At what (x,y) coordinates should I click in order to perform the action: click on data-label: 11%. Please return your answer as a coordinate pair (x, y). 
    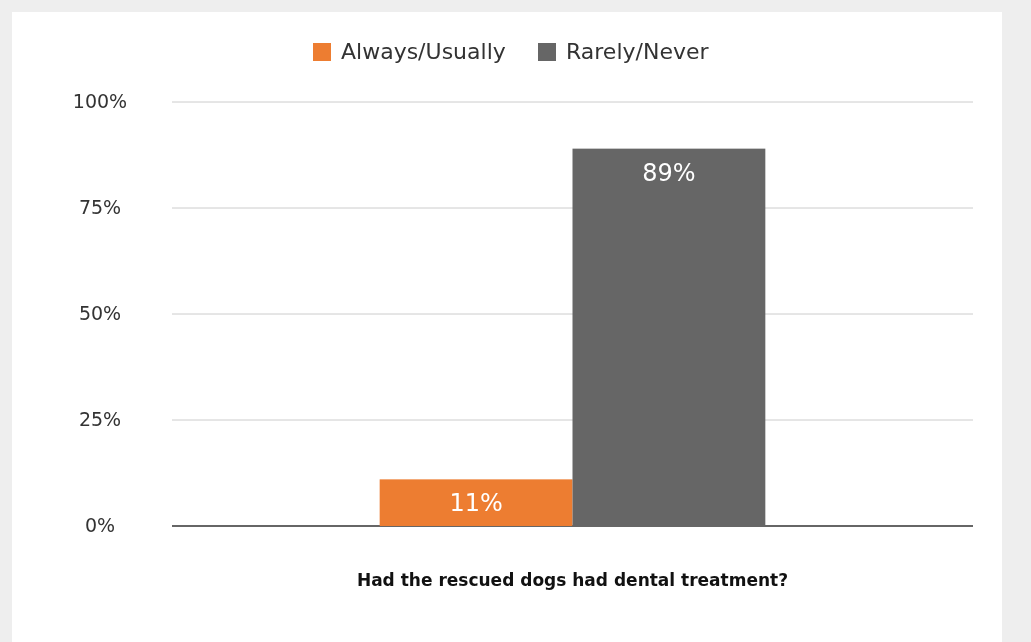
    Looking at the image, I should click on (476, 503).